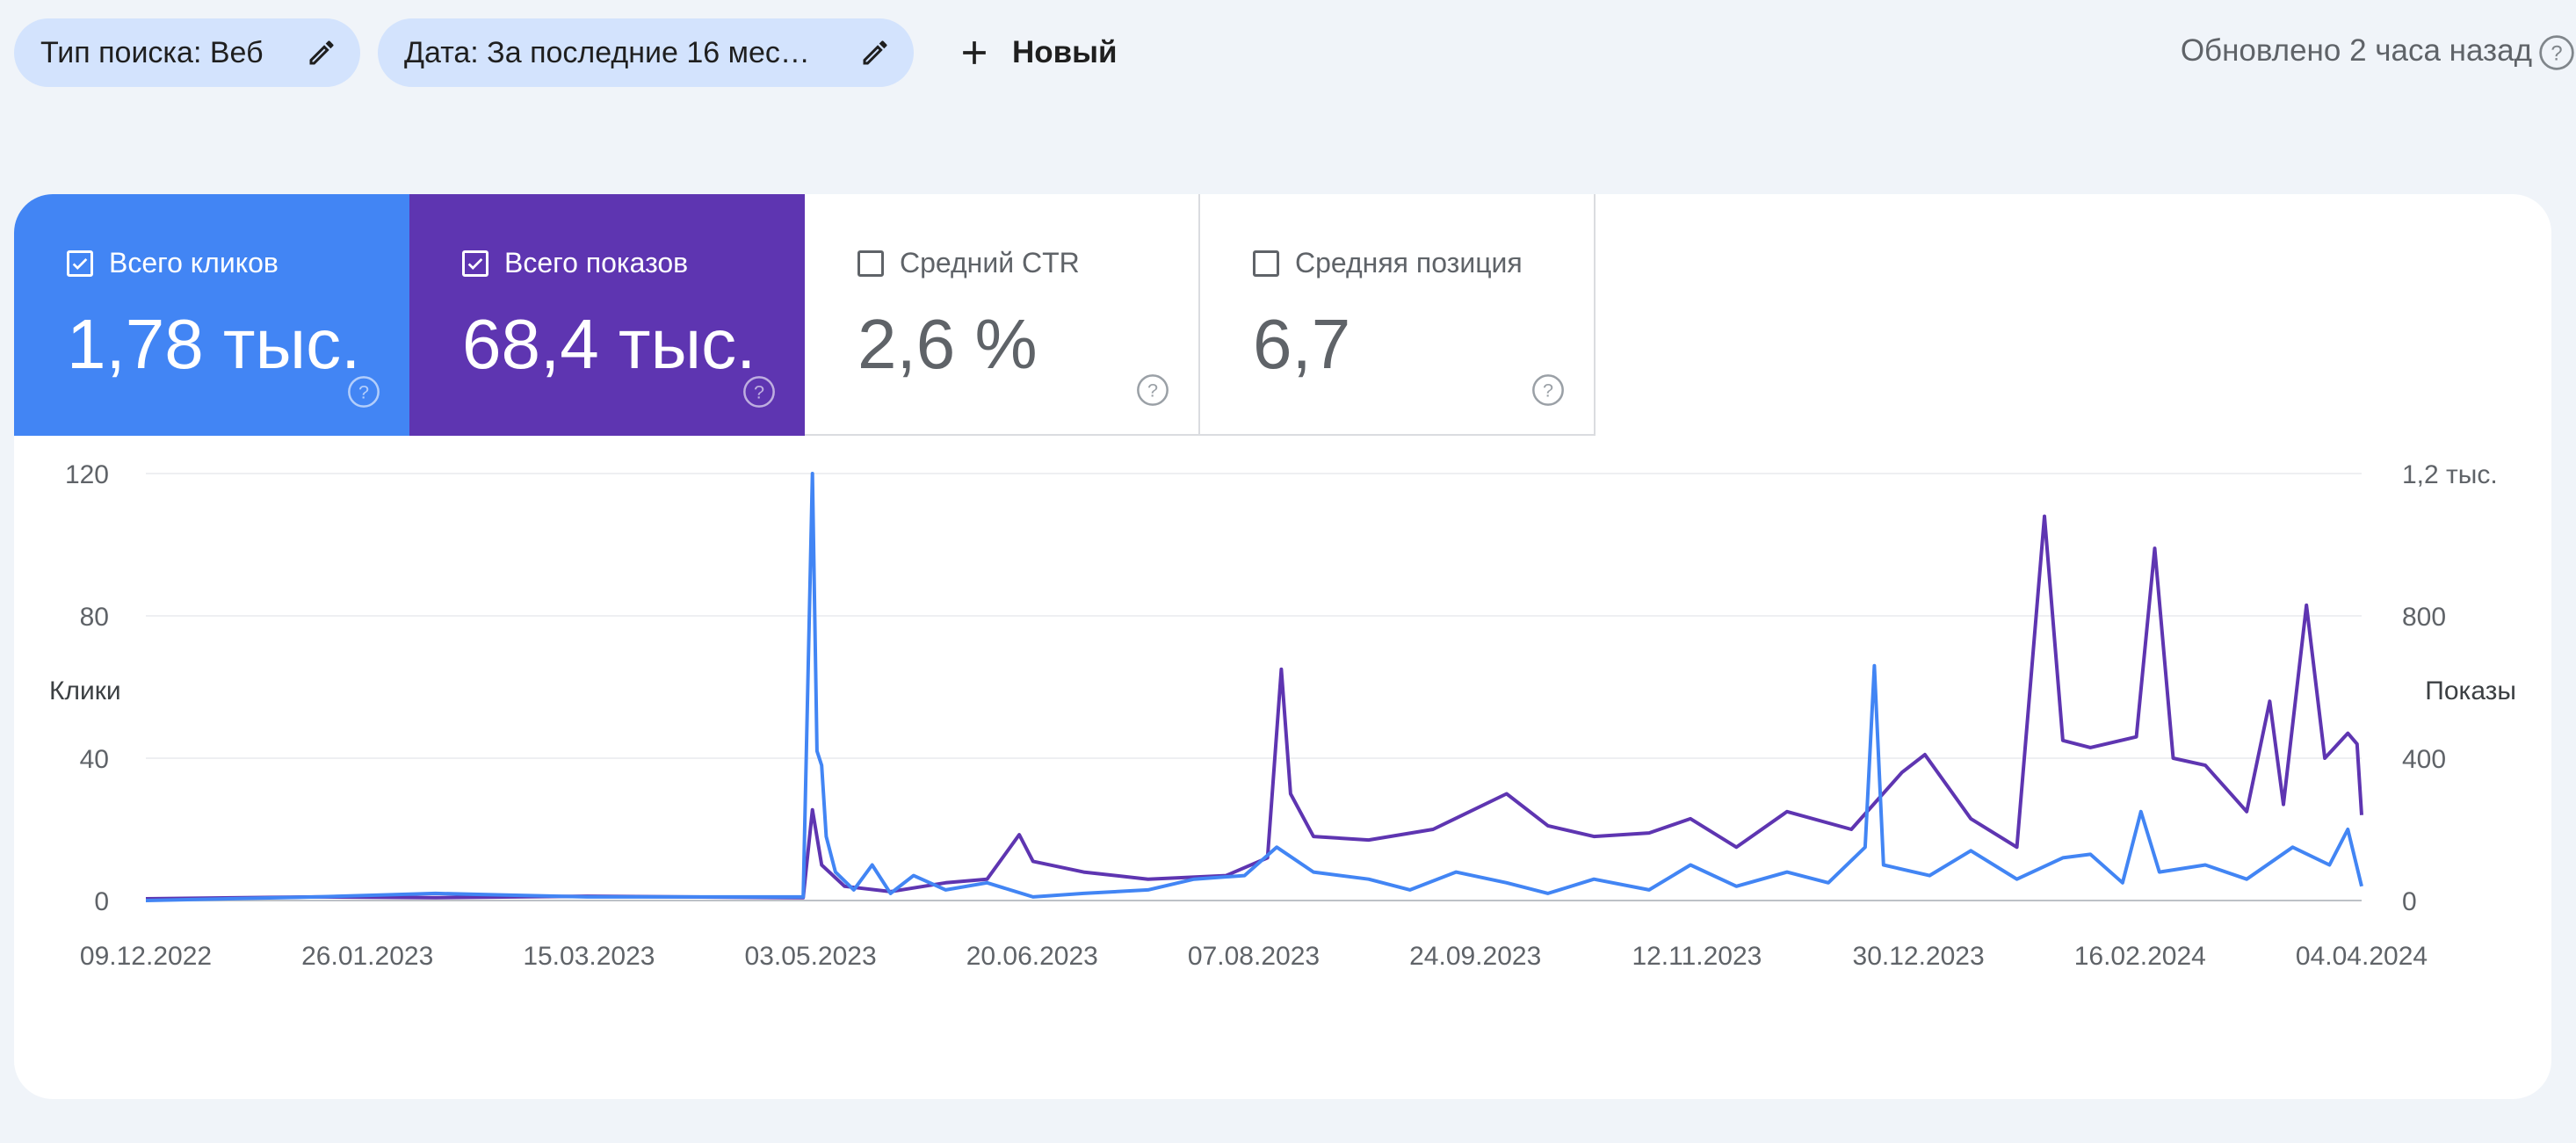 The width and height of the screenshot is (2576, 1143). Describe the element at coordinates (609, 344) in the screenshot. I see `metric-value: 68,4 тыс.` at that location.